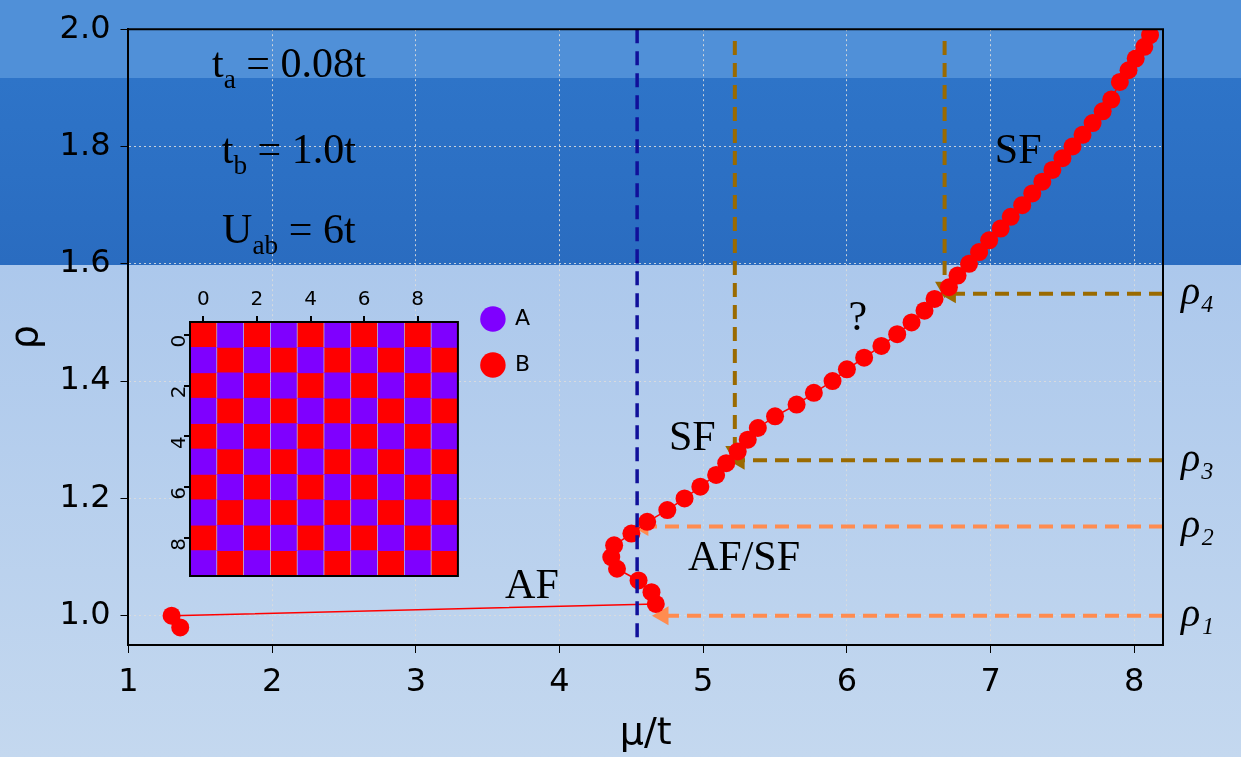  I want to click on series-label: ρ₃, so click(1197, 457).